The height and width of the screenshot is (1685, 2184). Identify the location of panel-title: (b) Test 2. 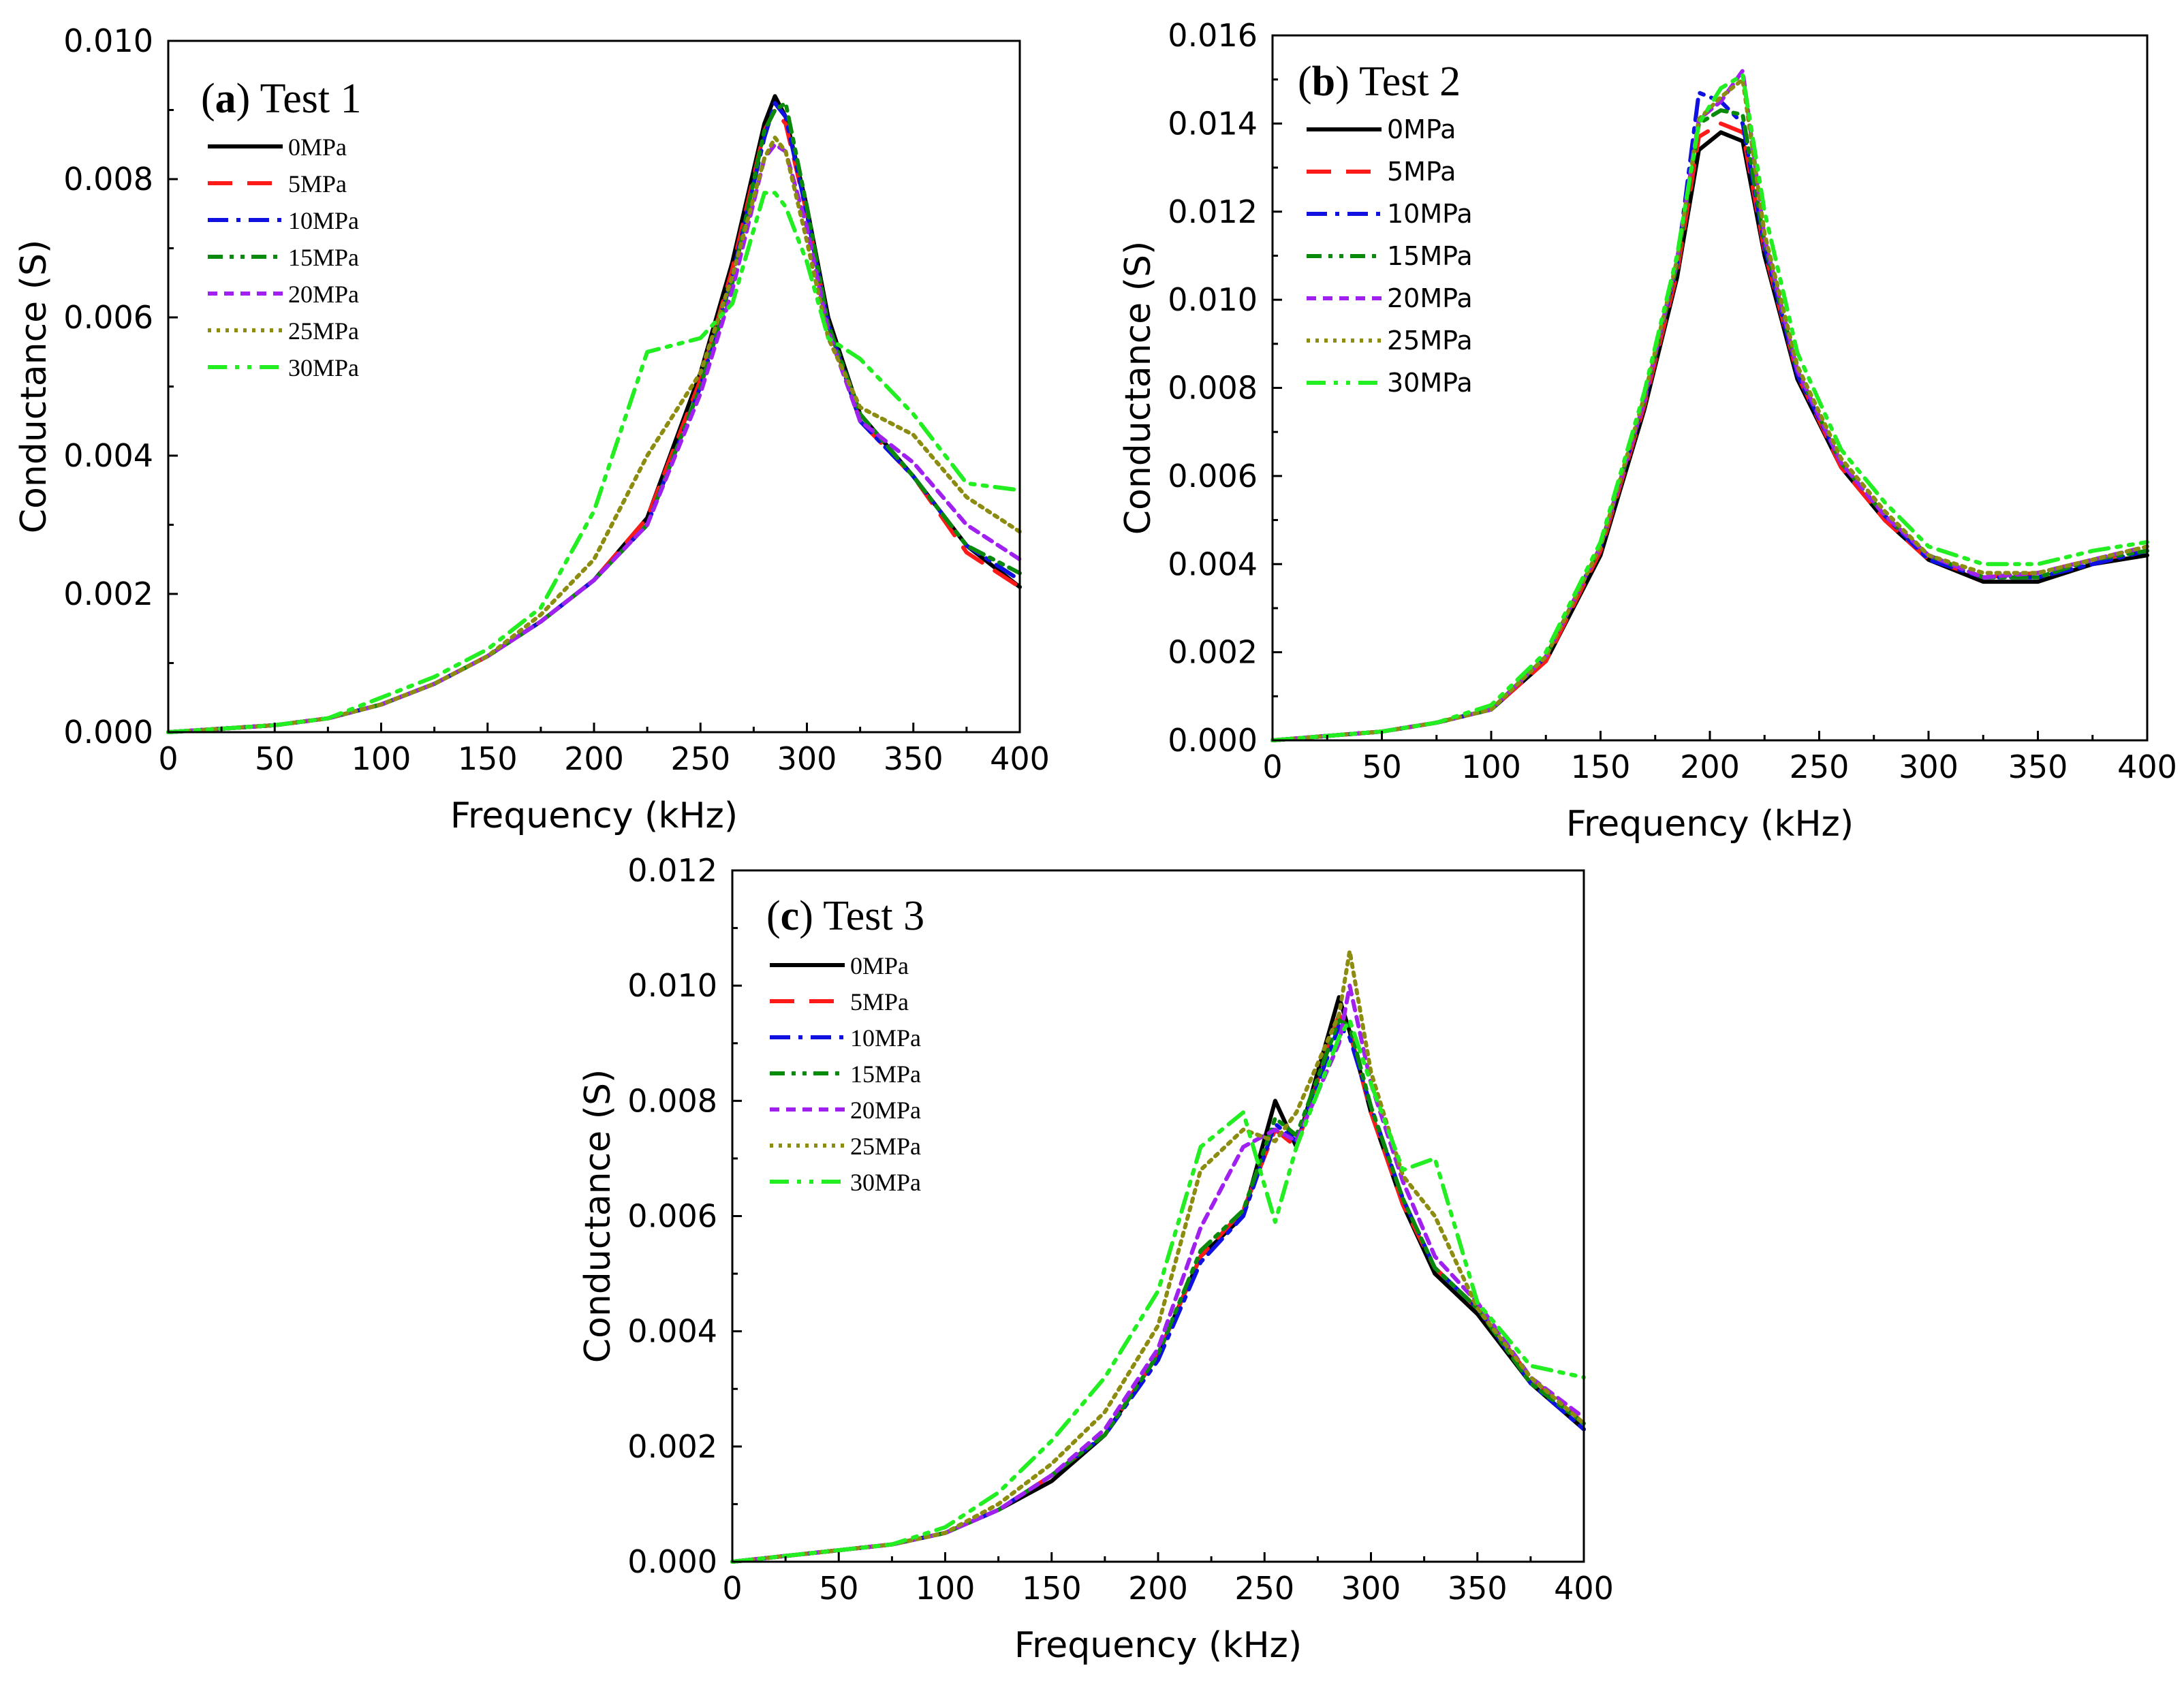
(1379, 82).